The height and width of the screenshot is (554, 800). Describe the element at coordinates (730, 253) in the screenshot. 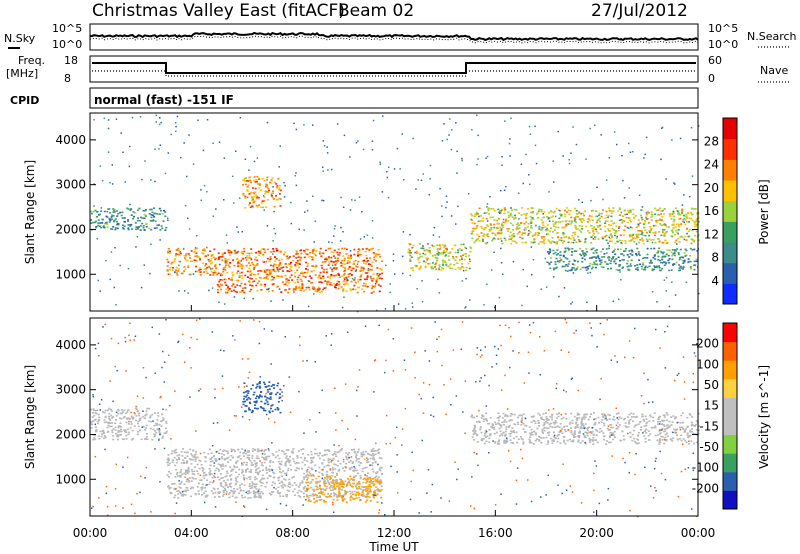

I see `colorbar-segment` at that location.